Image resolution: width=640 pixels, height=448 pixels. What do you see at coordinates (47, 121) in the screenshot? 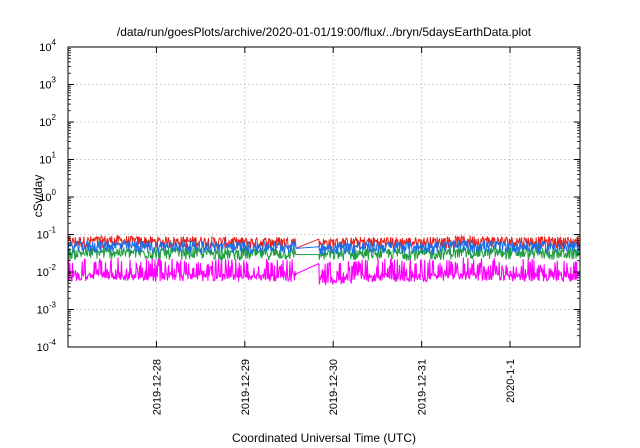
I see `y-tick-label: 10²` at bounding box center [47, 121].